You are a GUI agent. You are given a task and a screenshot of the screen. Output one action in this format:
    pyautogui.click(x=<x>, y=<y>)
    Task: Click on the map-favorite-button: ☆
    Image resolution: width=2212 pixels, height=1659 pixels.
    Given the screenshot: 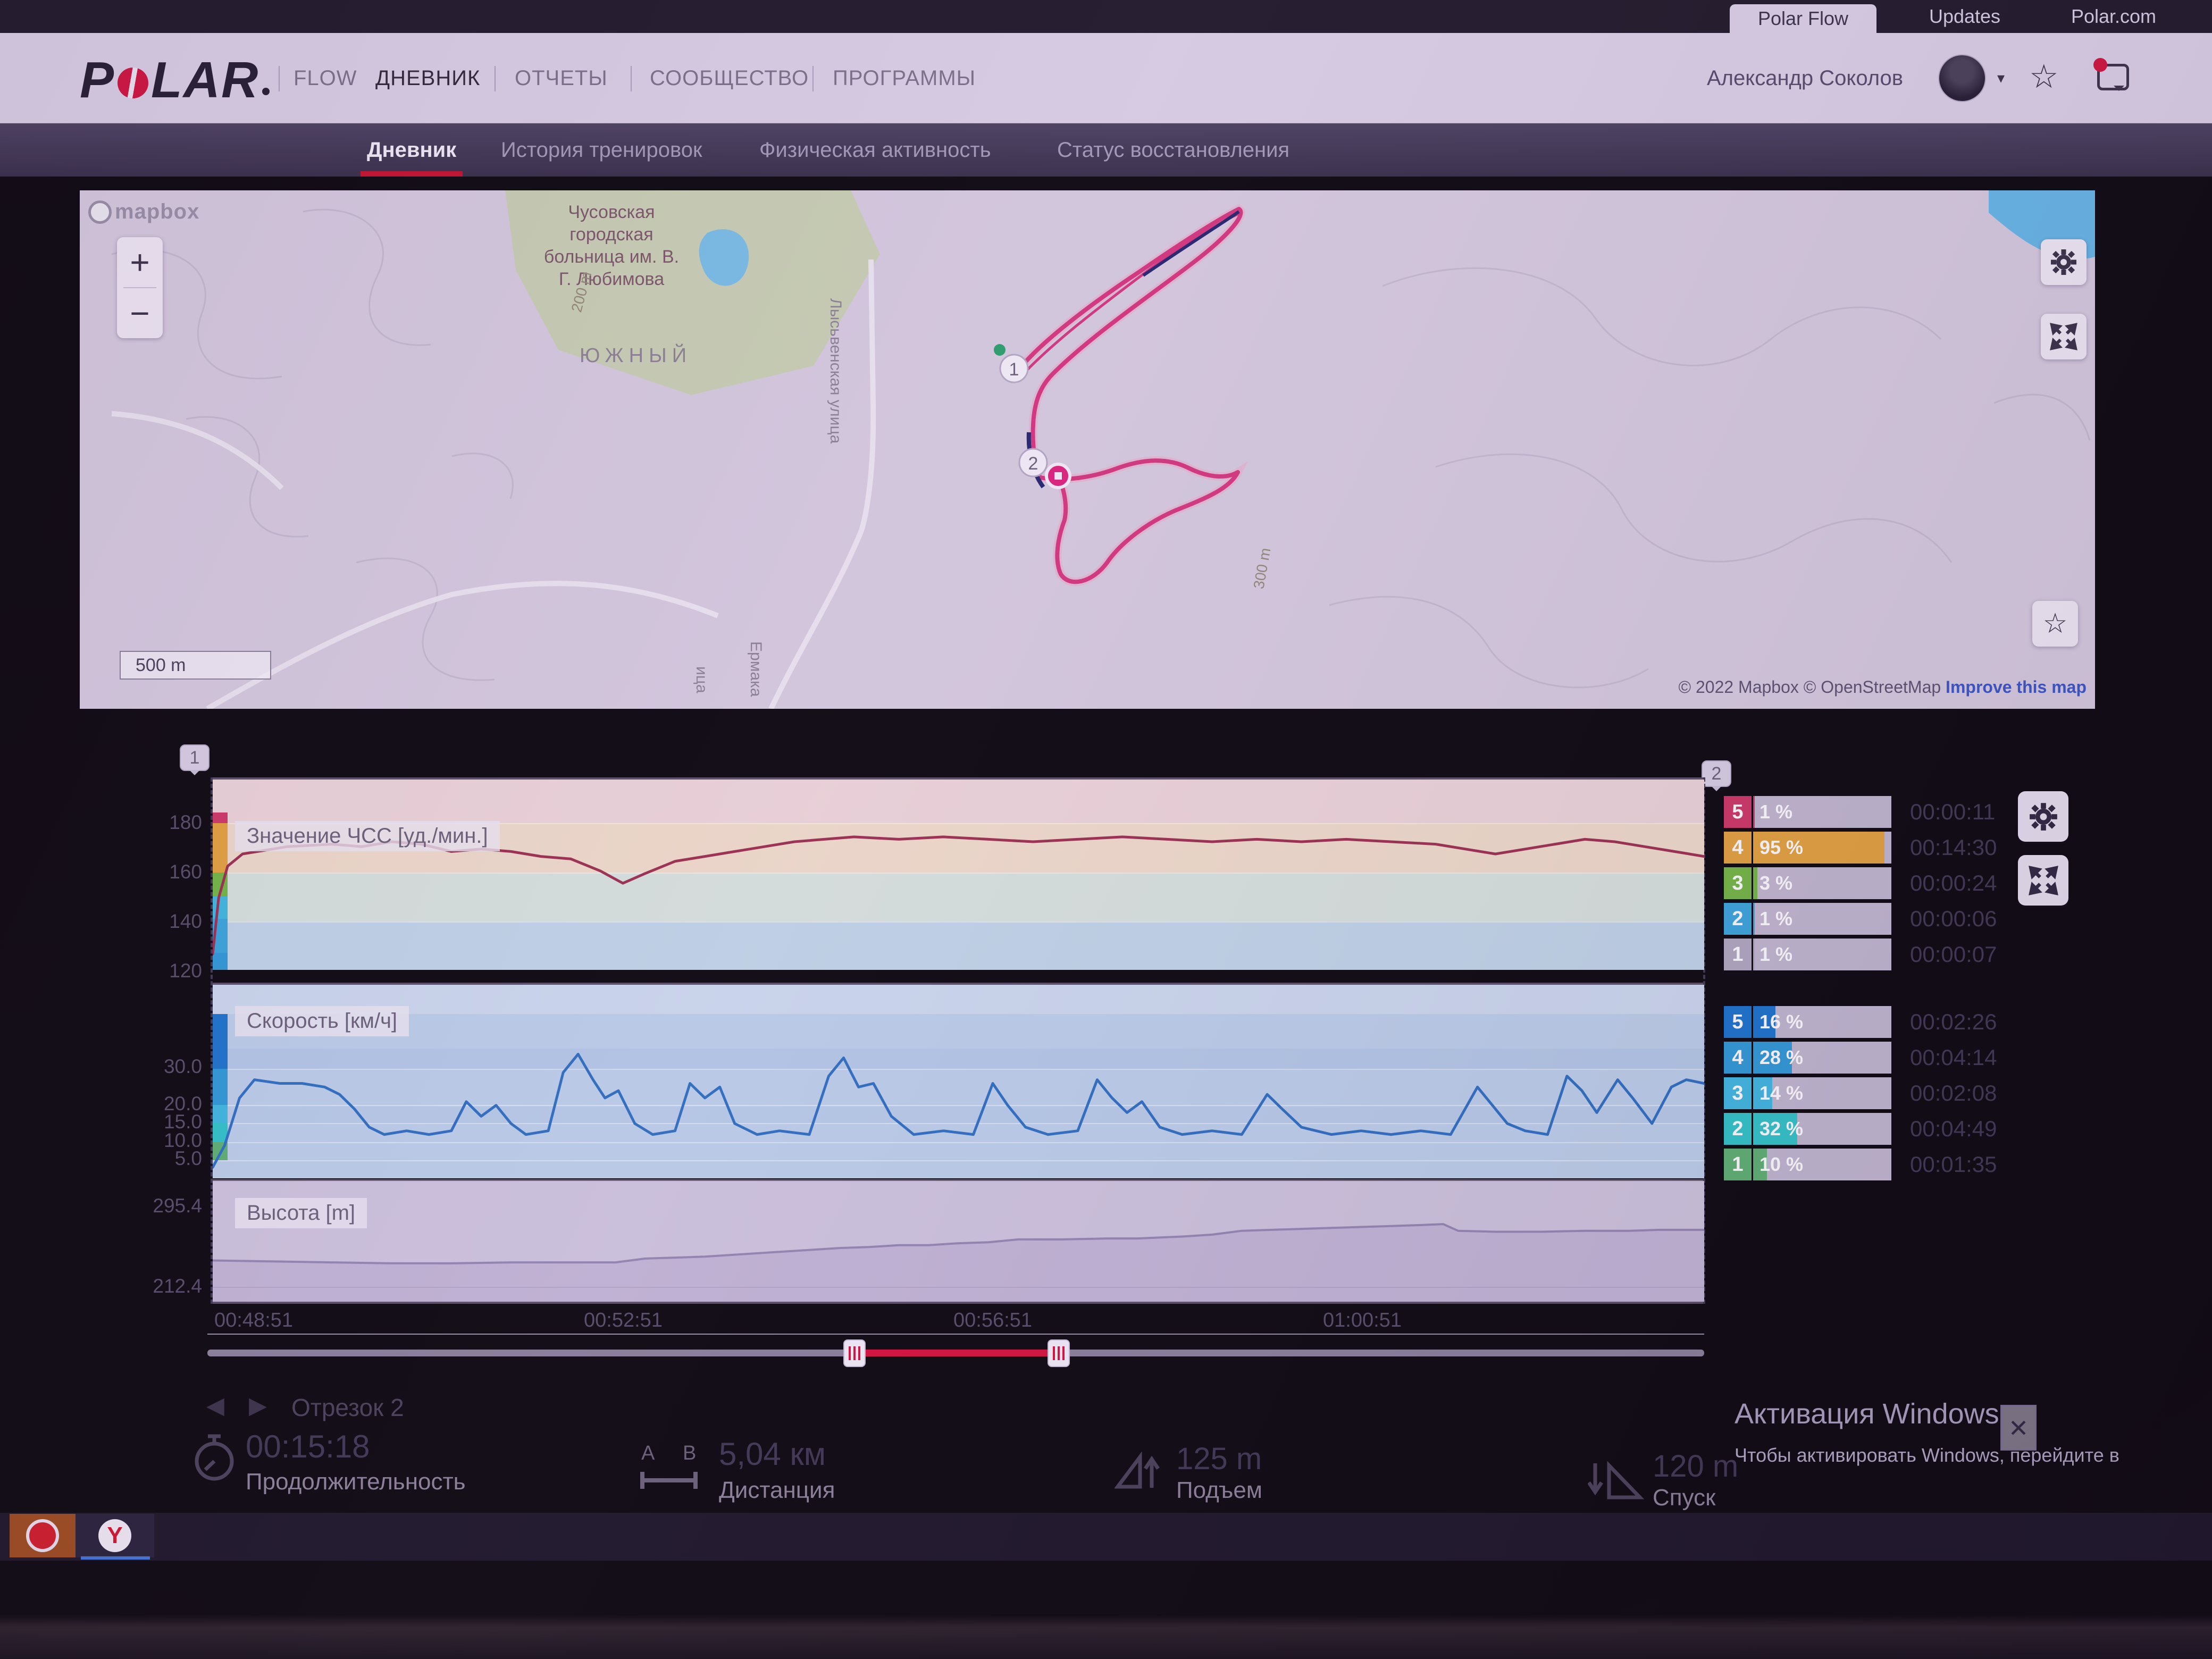 What is the action you would take?
    pyautogui.click(x=2055, y=624)
    